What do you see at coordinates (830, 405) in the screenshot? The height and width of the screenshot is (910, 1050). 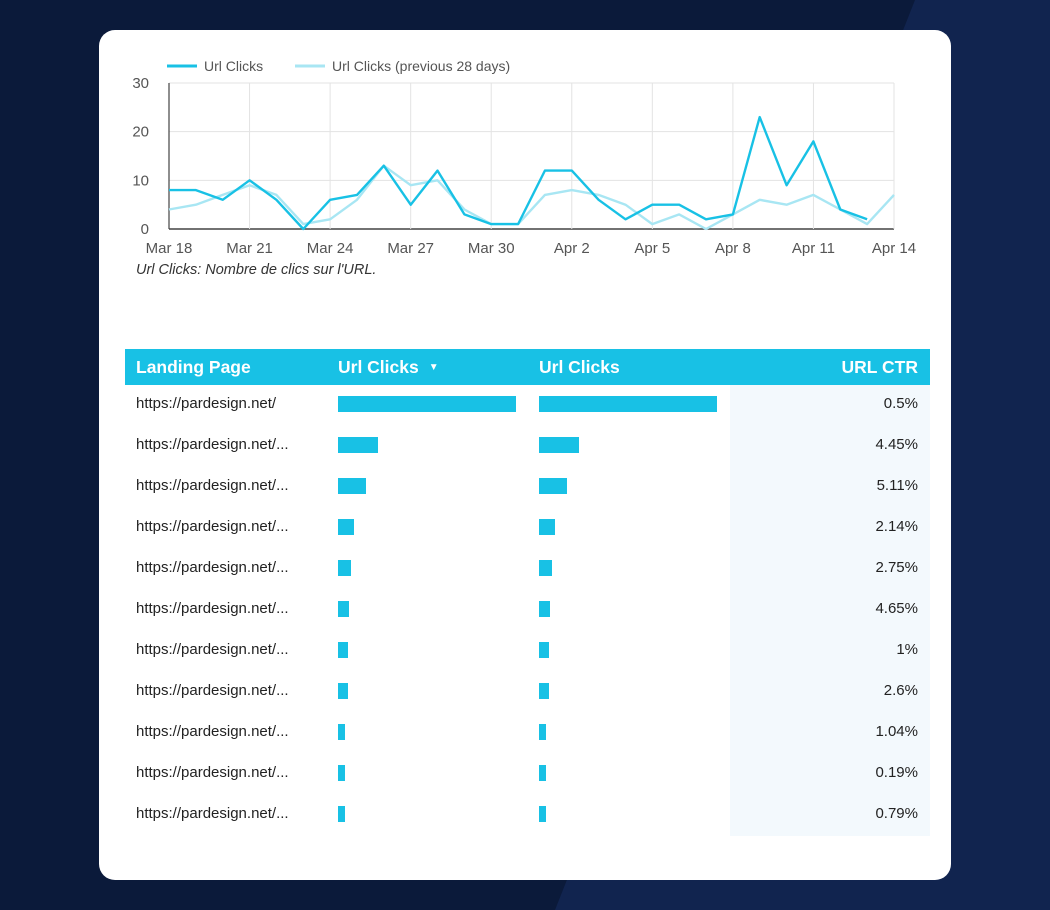 I see `url-ctr-cell: 0.5%` at bounding box center [830, 405].